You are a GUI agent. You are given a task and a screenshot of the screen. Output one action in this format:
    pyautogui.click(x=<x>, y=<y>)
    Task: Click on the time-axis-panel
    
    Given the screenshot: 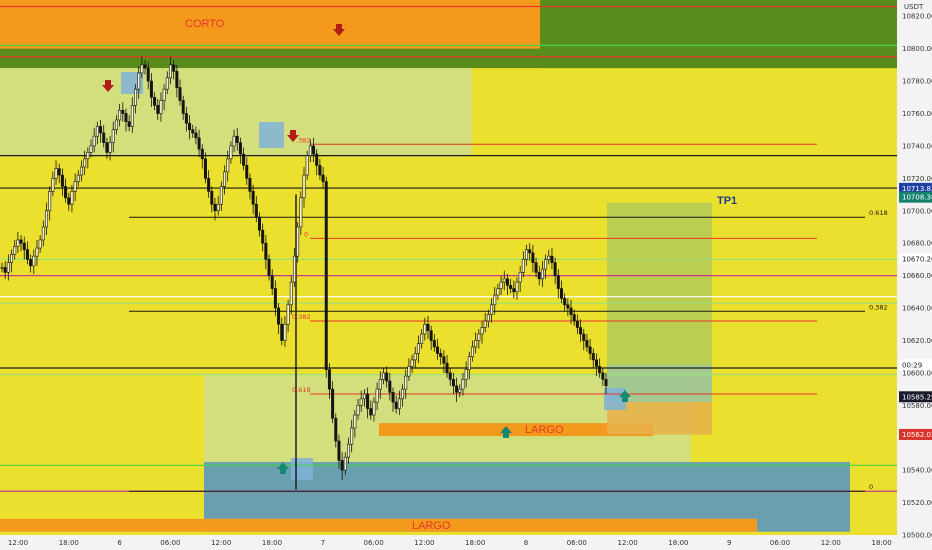 What is the action you would take?
    pyautogui.click(x=448, y=542)
    